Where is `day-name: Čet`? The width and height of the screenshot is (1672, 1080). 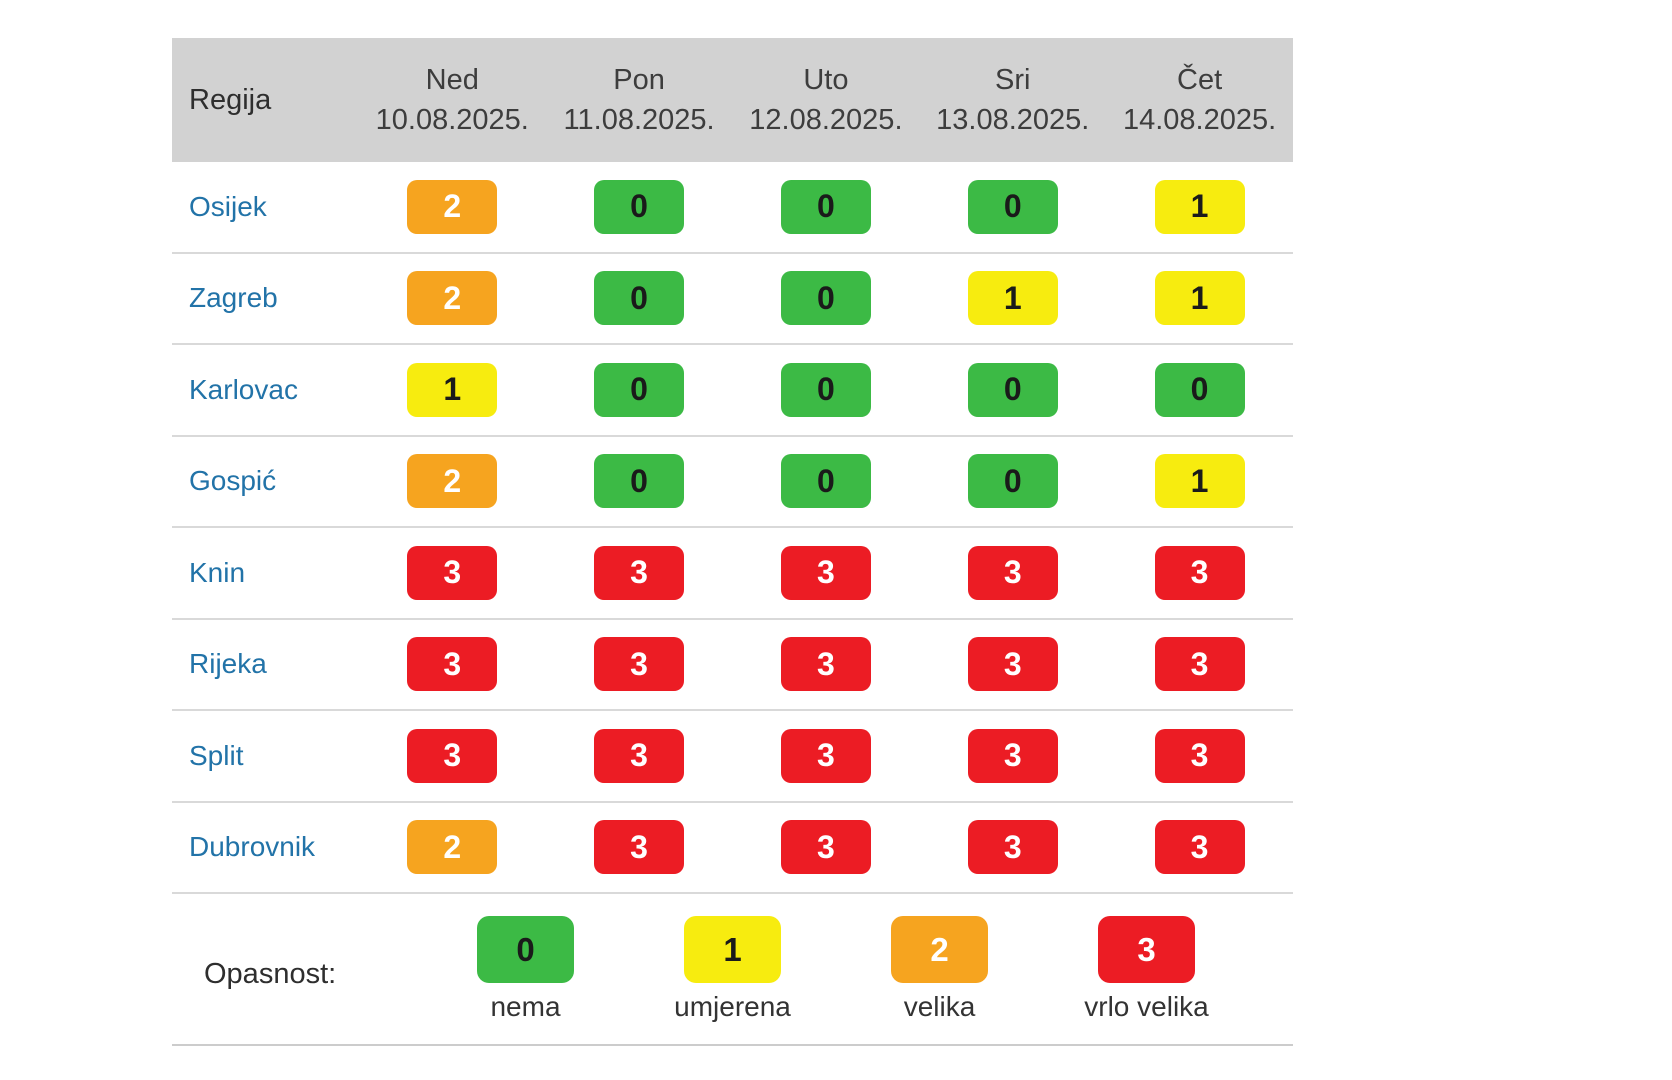 day-name: Čet is located at coordinates (1200, 79).